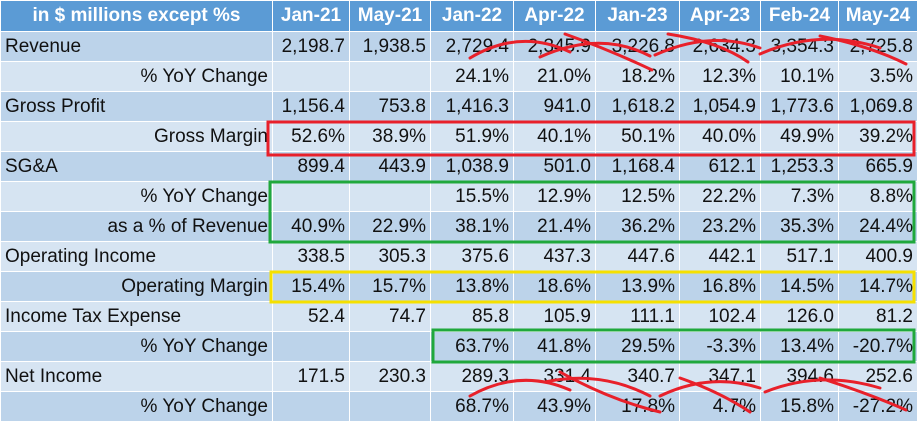 The width and height of the screenshot is (917, 422). I want to click on table-cell: 443.9, so click(390, 167).